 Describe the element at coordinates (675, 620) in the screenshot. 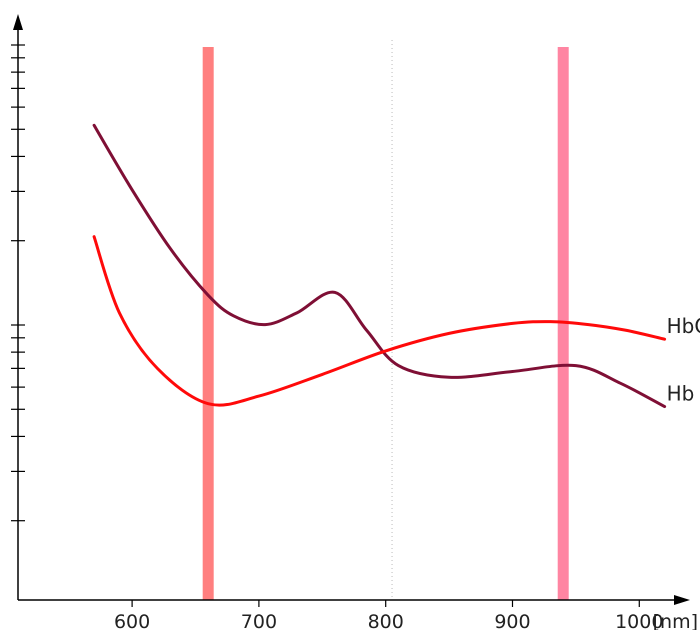

I see `x-unit-label: [nm]` at that location.